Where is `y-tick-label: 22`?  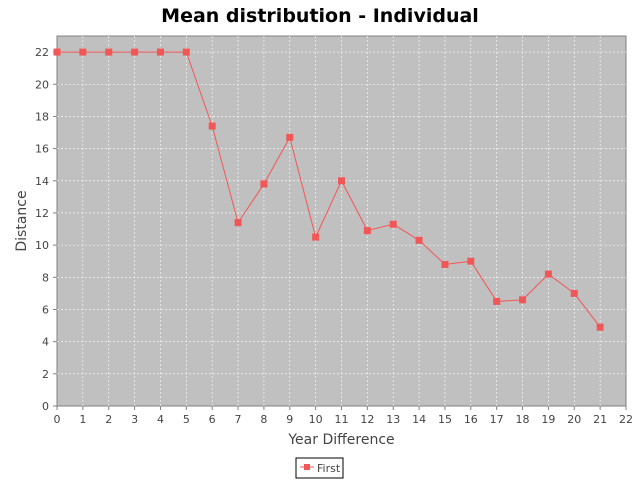 y-tick-label: 22 is located at coordinates (42, 52).